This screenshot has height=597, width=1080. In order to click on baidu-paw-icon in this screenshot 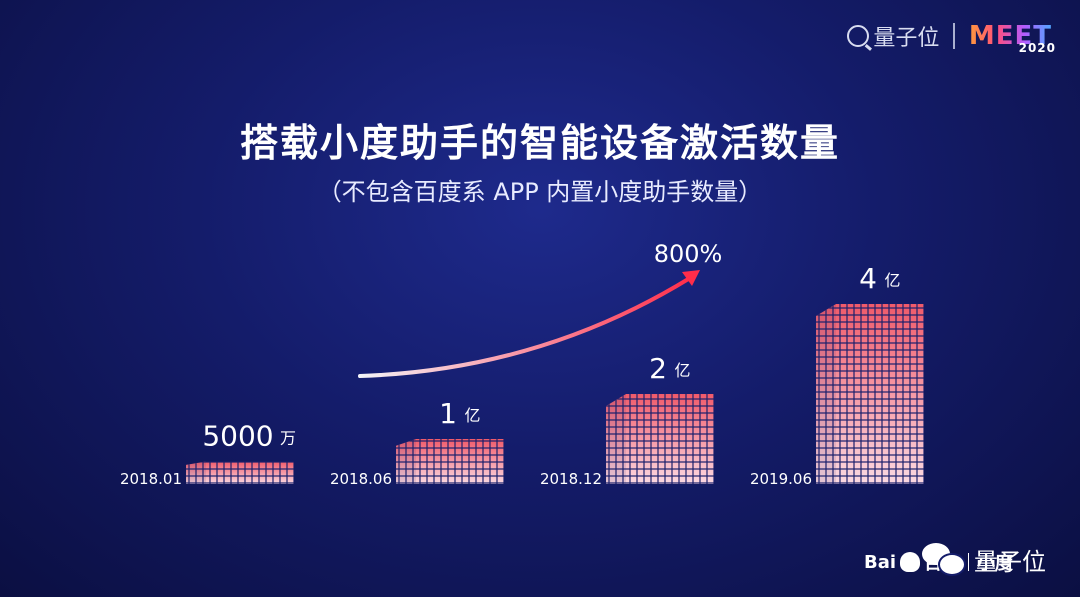, I will do `click(910, 562)`.